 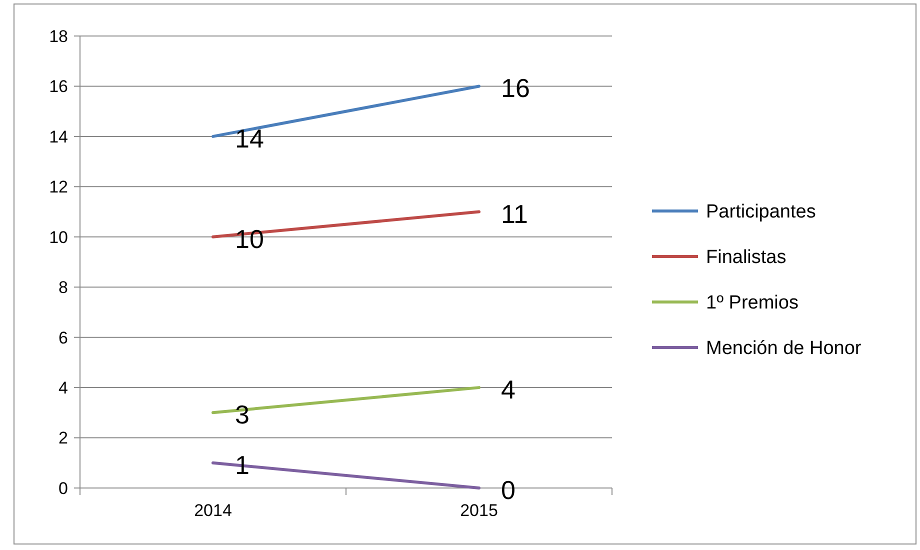 What do you see at coordinates (63, 288) in the screenshot?
I see `y-tick-label: 8` at bounding box center [63, 288].